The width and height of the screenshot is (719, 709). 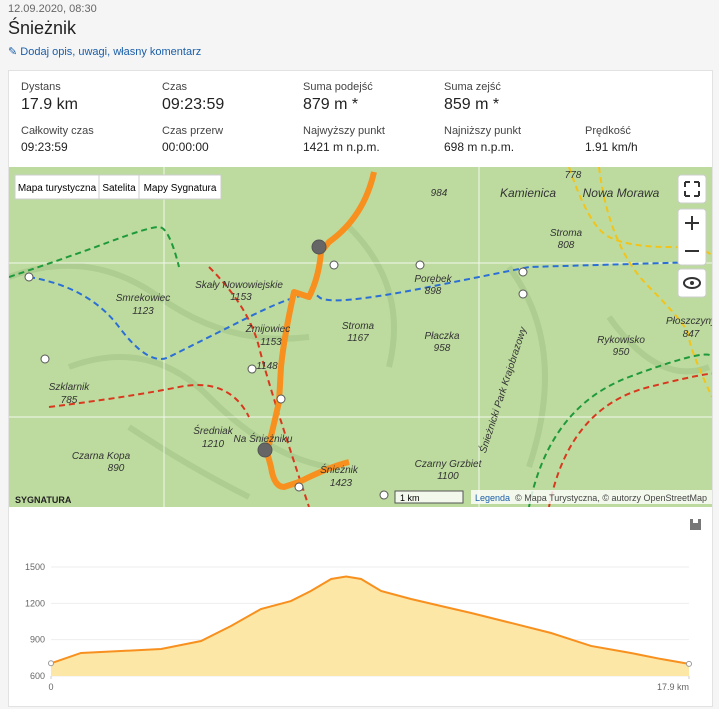 I want to click on y-tick-label: 1500, so click(x=35, y=567).